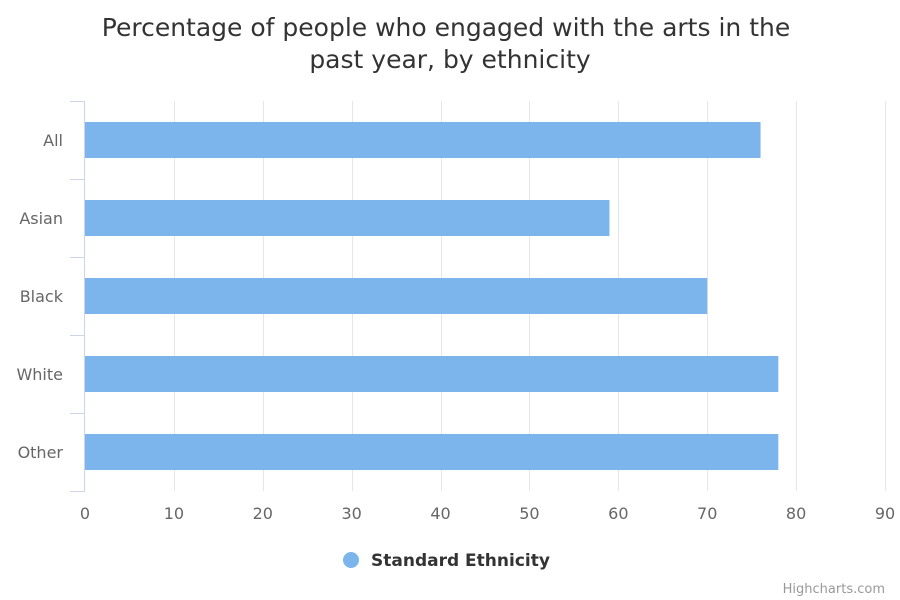 Image resolution: width=900 pixels, height=600 pixels. I want to click on credits: Highcharts.com, so click(834, 589).